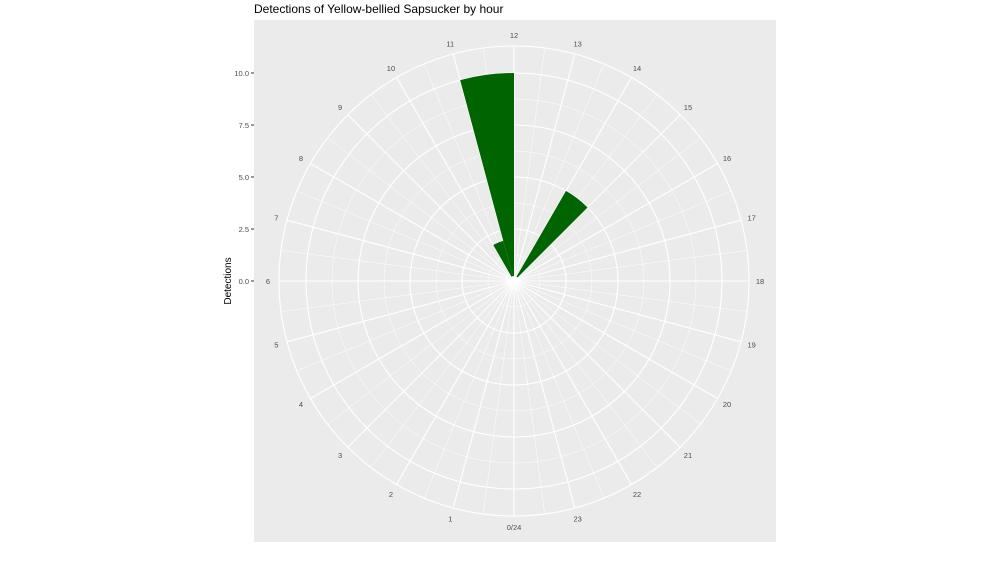 This screenshot has height=563, width=1000. Describe the element at coordinates (244, 125) in the screenshot. I see `y-tick-label: 7.5` at that location.